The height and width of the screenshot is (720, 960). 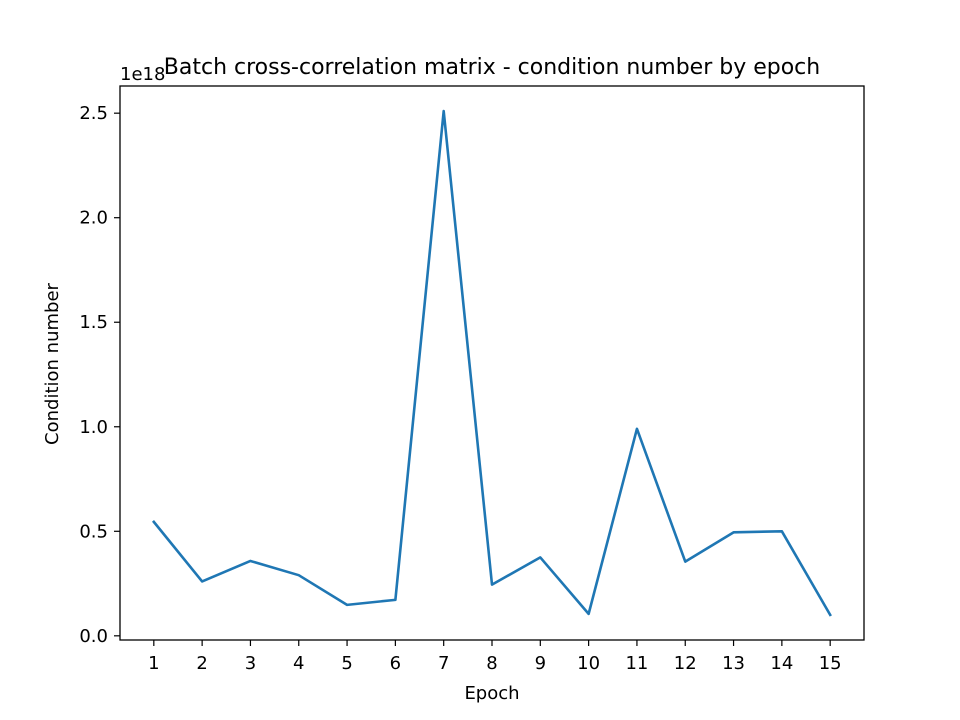 What do you see at coordinates (781, 663) in the screenshot?
I see `x-tick-label: 14` at bounding box center [781, 663].